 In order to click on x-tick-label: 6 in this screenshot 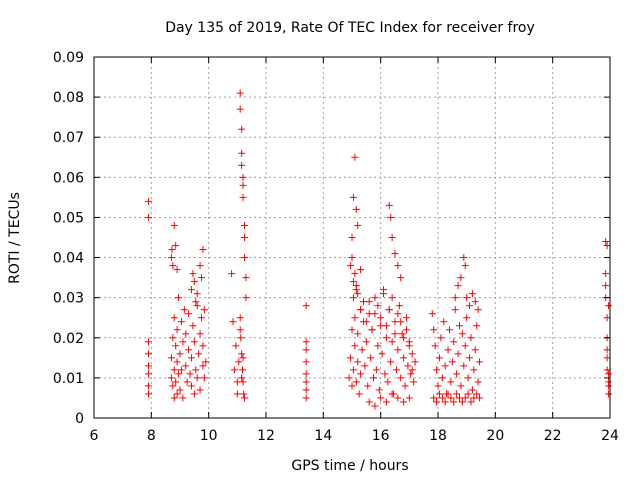, I will do `click(94, 436)`.